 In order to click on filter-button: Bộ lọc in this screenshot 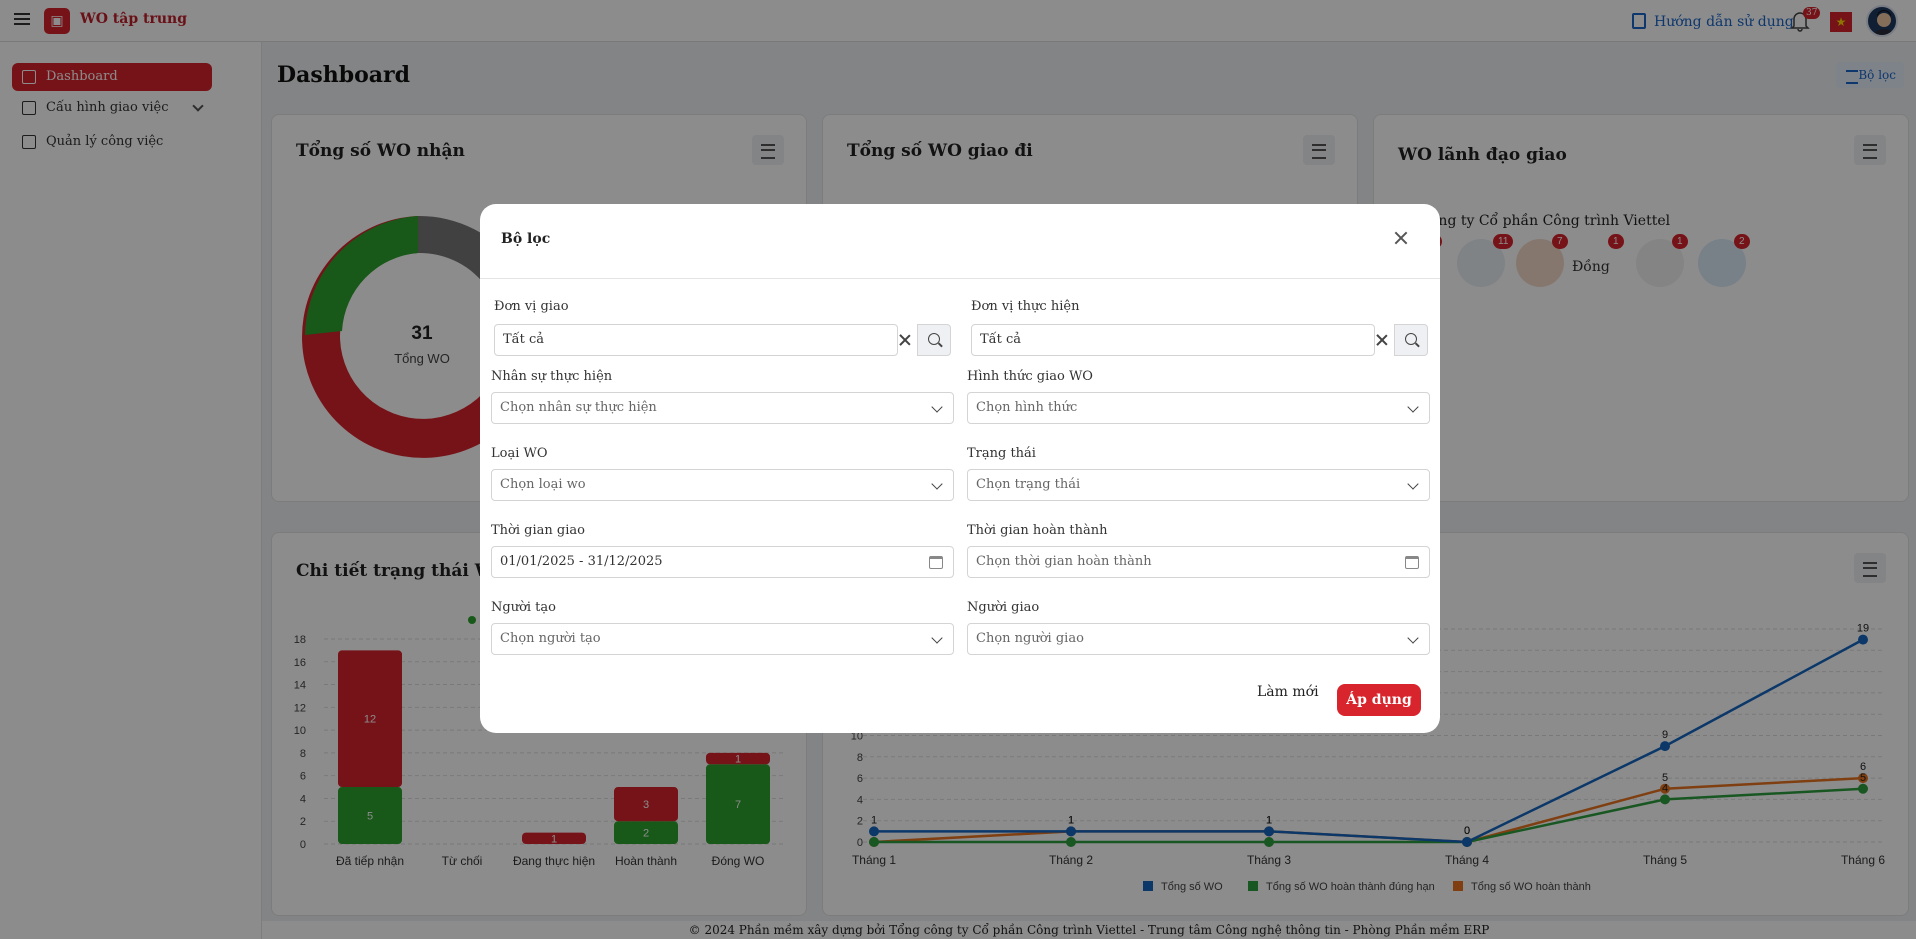, I will do `click(1870, 75)`.